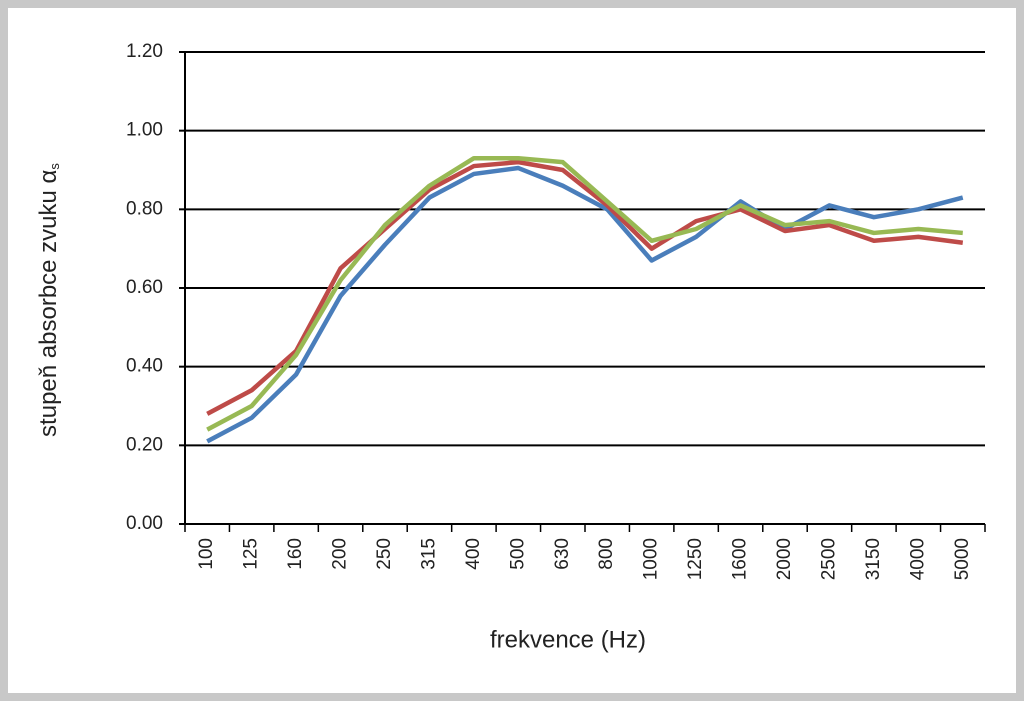  I want to click on x-tick-label: 125, so click(251, 554).